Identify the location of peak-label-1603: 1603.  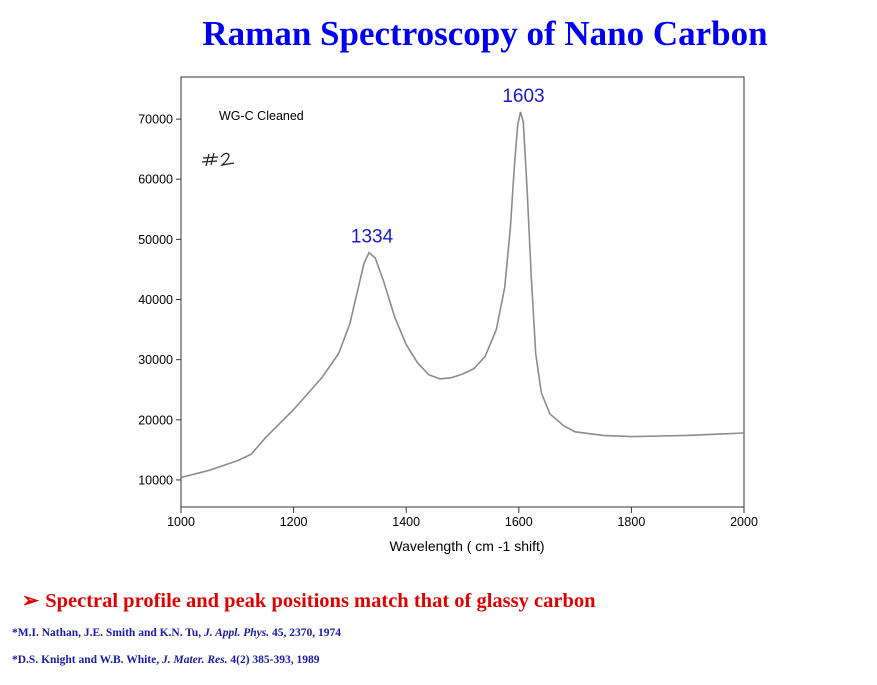
(523, 96).